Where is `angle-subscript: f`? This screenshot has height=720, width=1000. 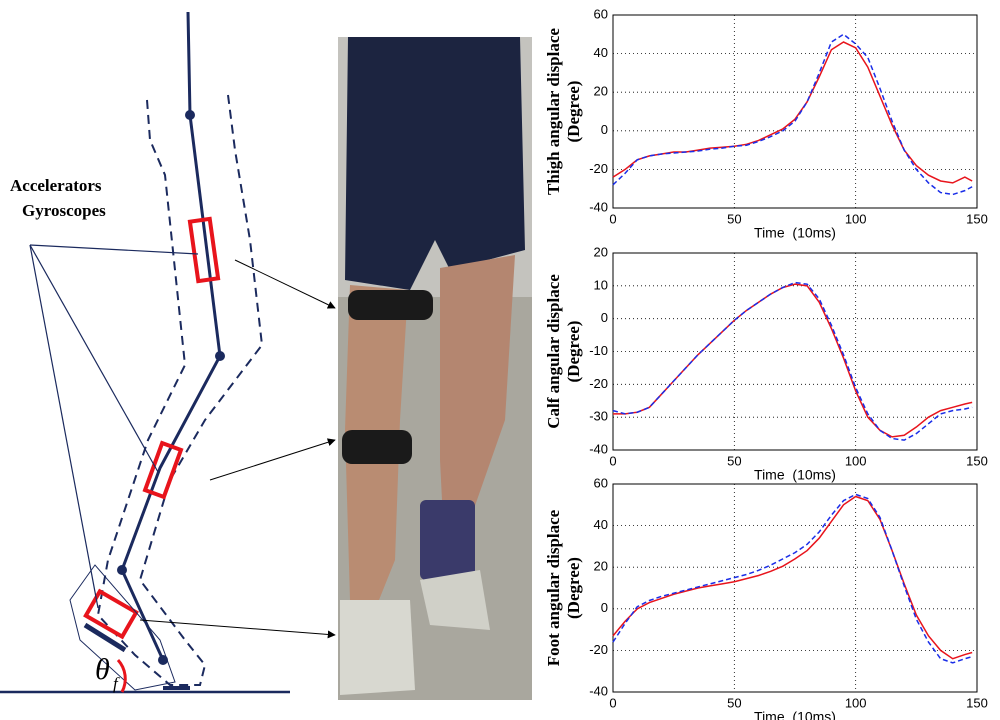
angle-subscript: f is located at coordinates (116, 683).